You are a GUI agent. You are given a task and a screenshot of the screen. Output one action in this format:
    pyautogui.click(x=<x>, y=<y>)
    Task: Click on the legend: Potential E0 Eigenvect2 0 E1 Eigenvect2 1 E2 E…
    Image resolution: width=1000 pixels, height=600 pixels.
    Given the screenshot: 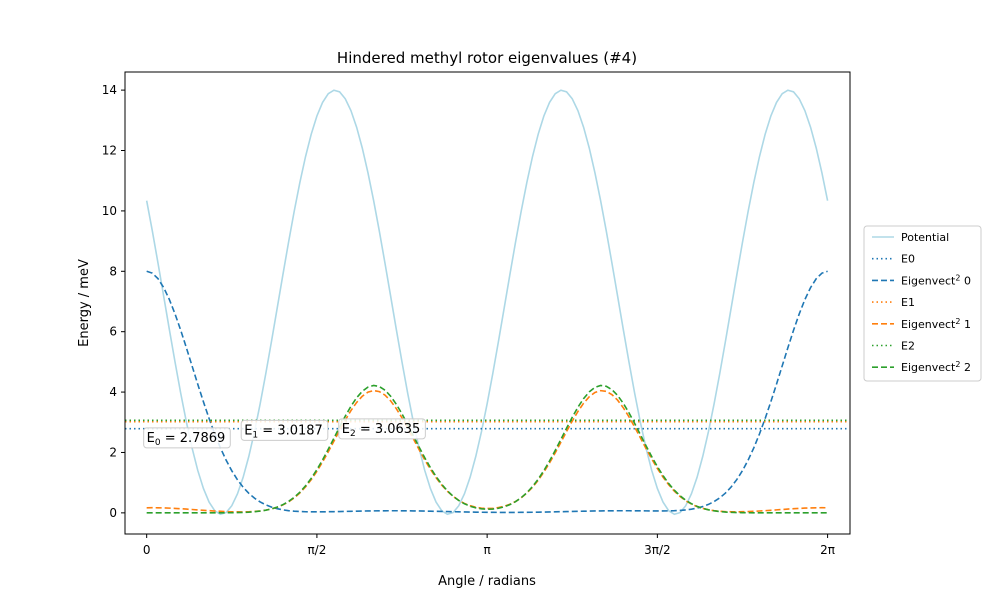 What is the action you would take?
    pyautogui.click(x=922, y=303)
    